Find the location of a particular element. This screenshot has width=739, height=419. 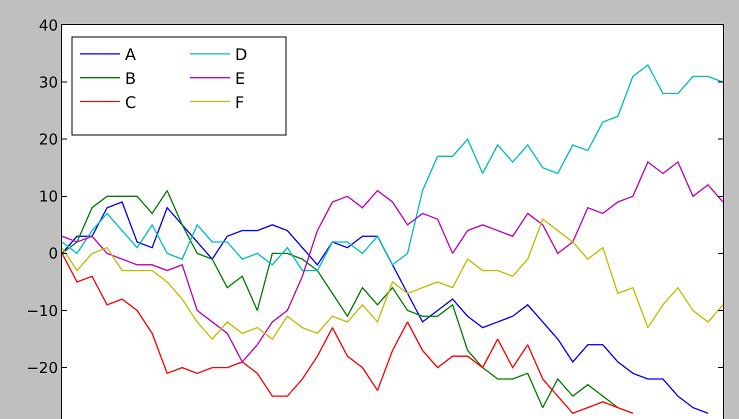

y-tick-label: 10 is located at coordinates (48, 197).